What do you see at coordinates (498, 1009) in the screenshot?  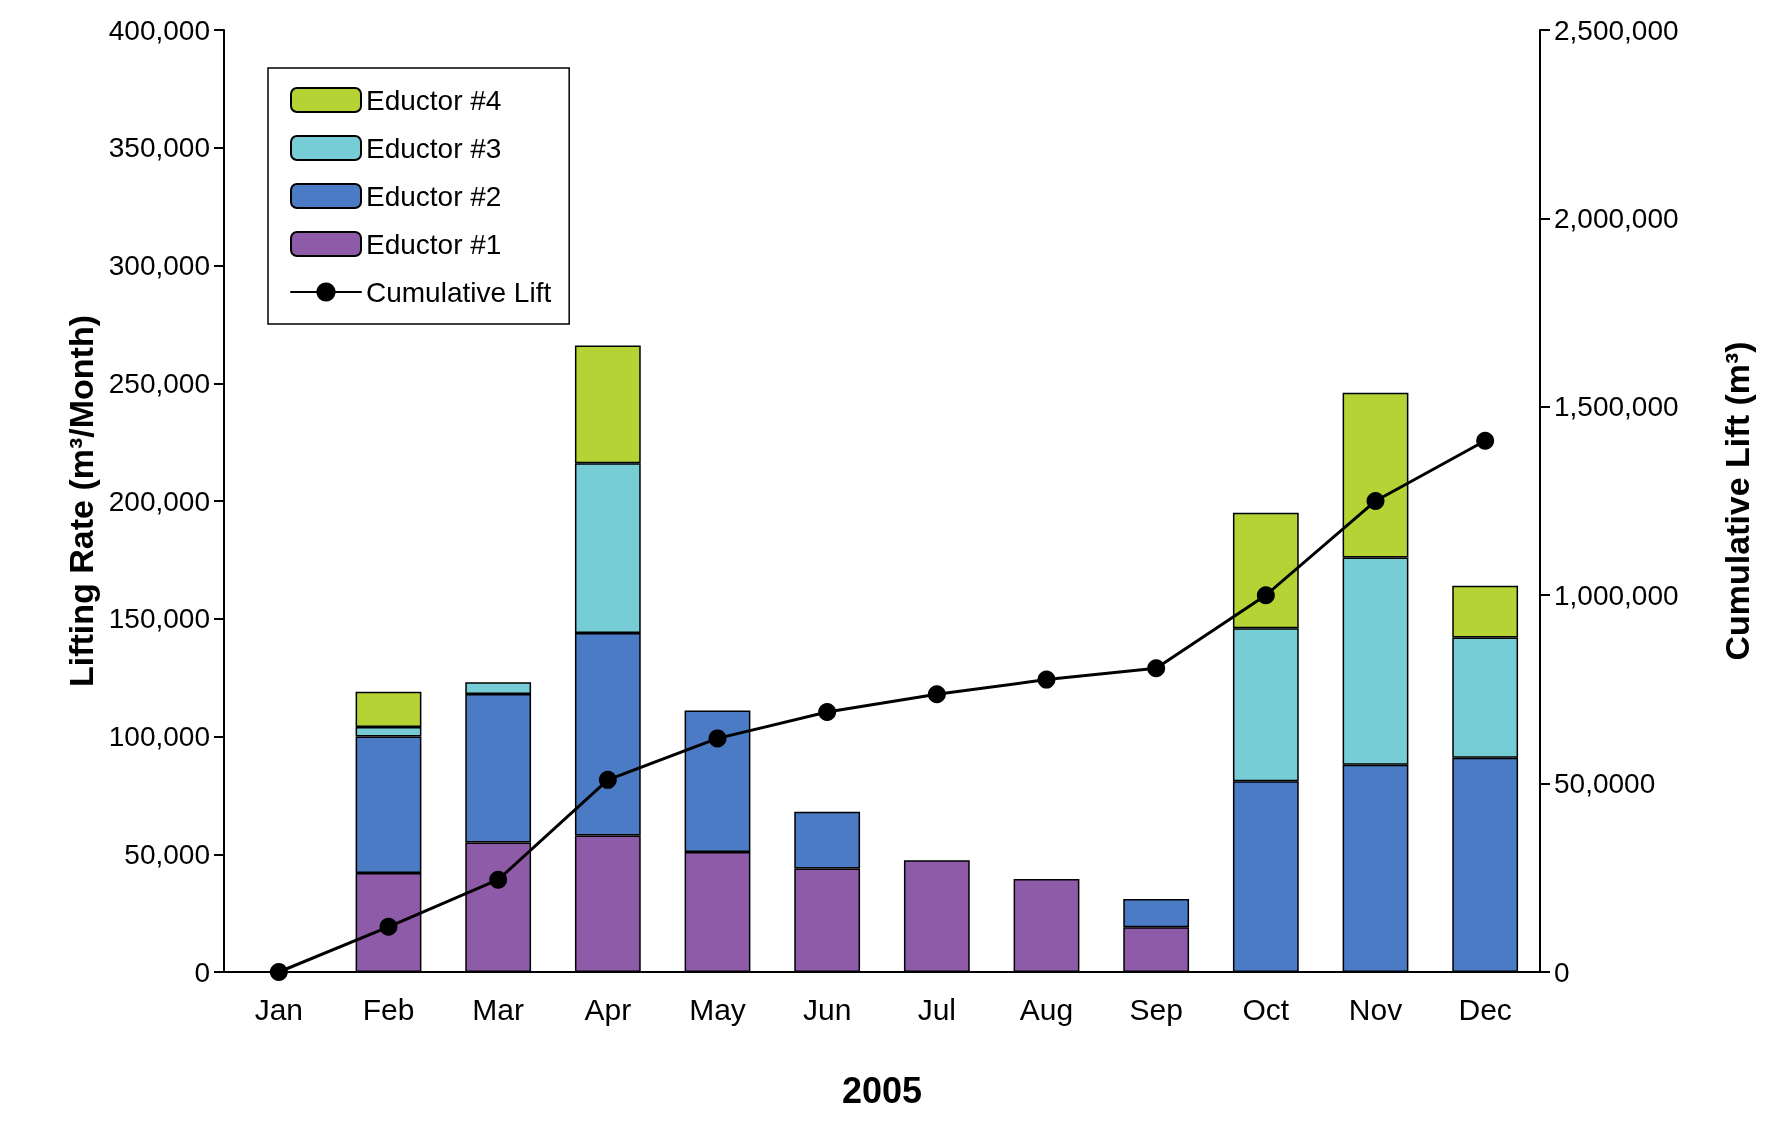 I see `x-tick-label: Mar` at bounding box center [498, 1009].